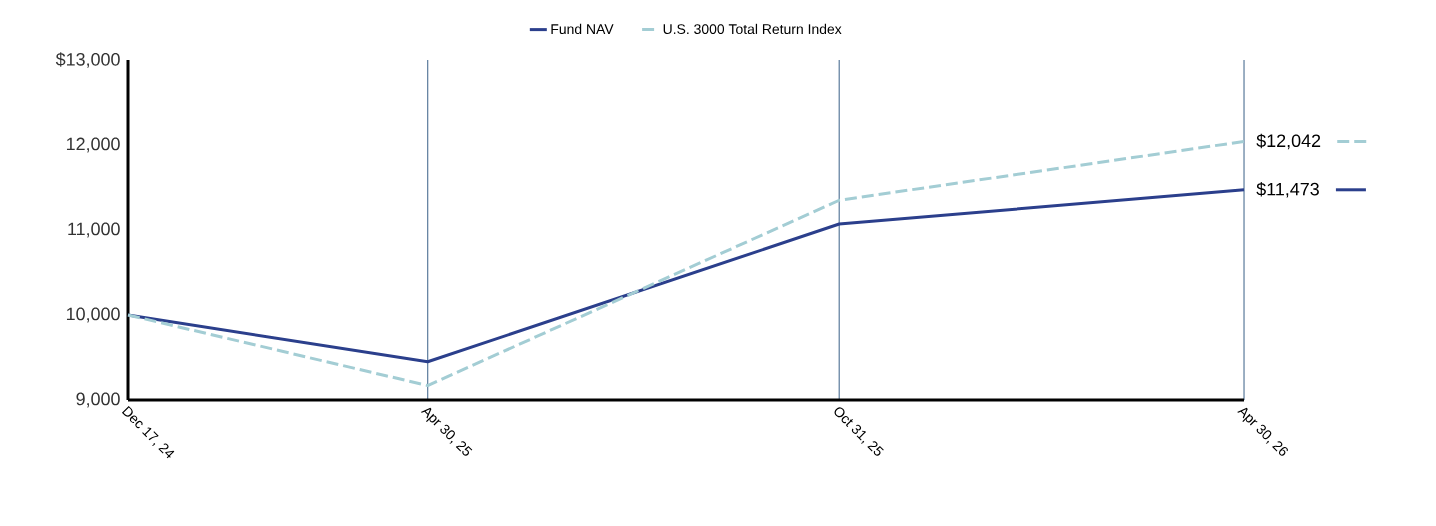 This screenshot has height=526, width=1436. I want to click on x-tick-label: Dec 17, 24, so click(148, 432).